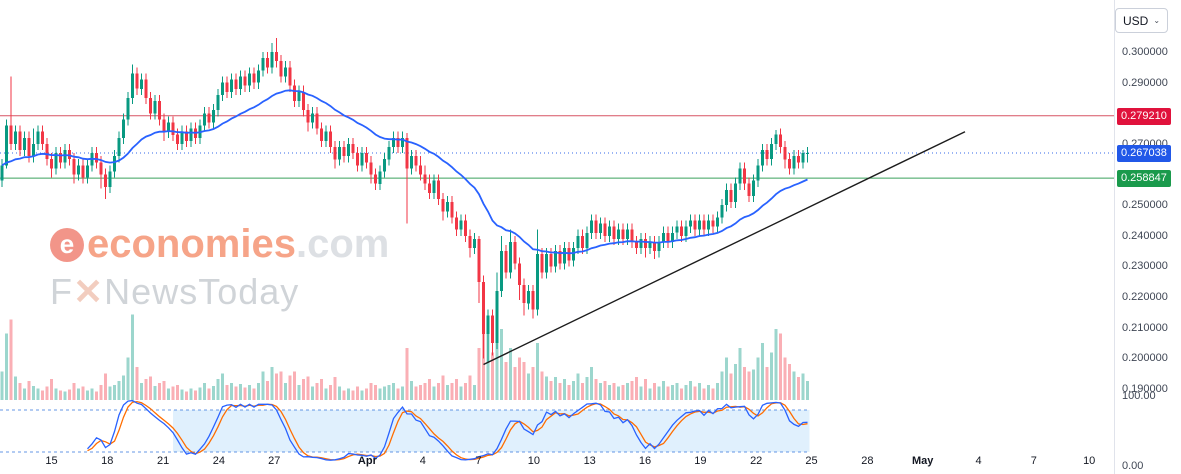 This screenshot has width=1181, height=474. Describe the element at coordinates (191, 244) in the screenshot. I see `watermark-brand-text: economies` at that location.